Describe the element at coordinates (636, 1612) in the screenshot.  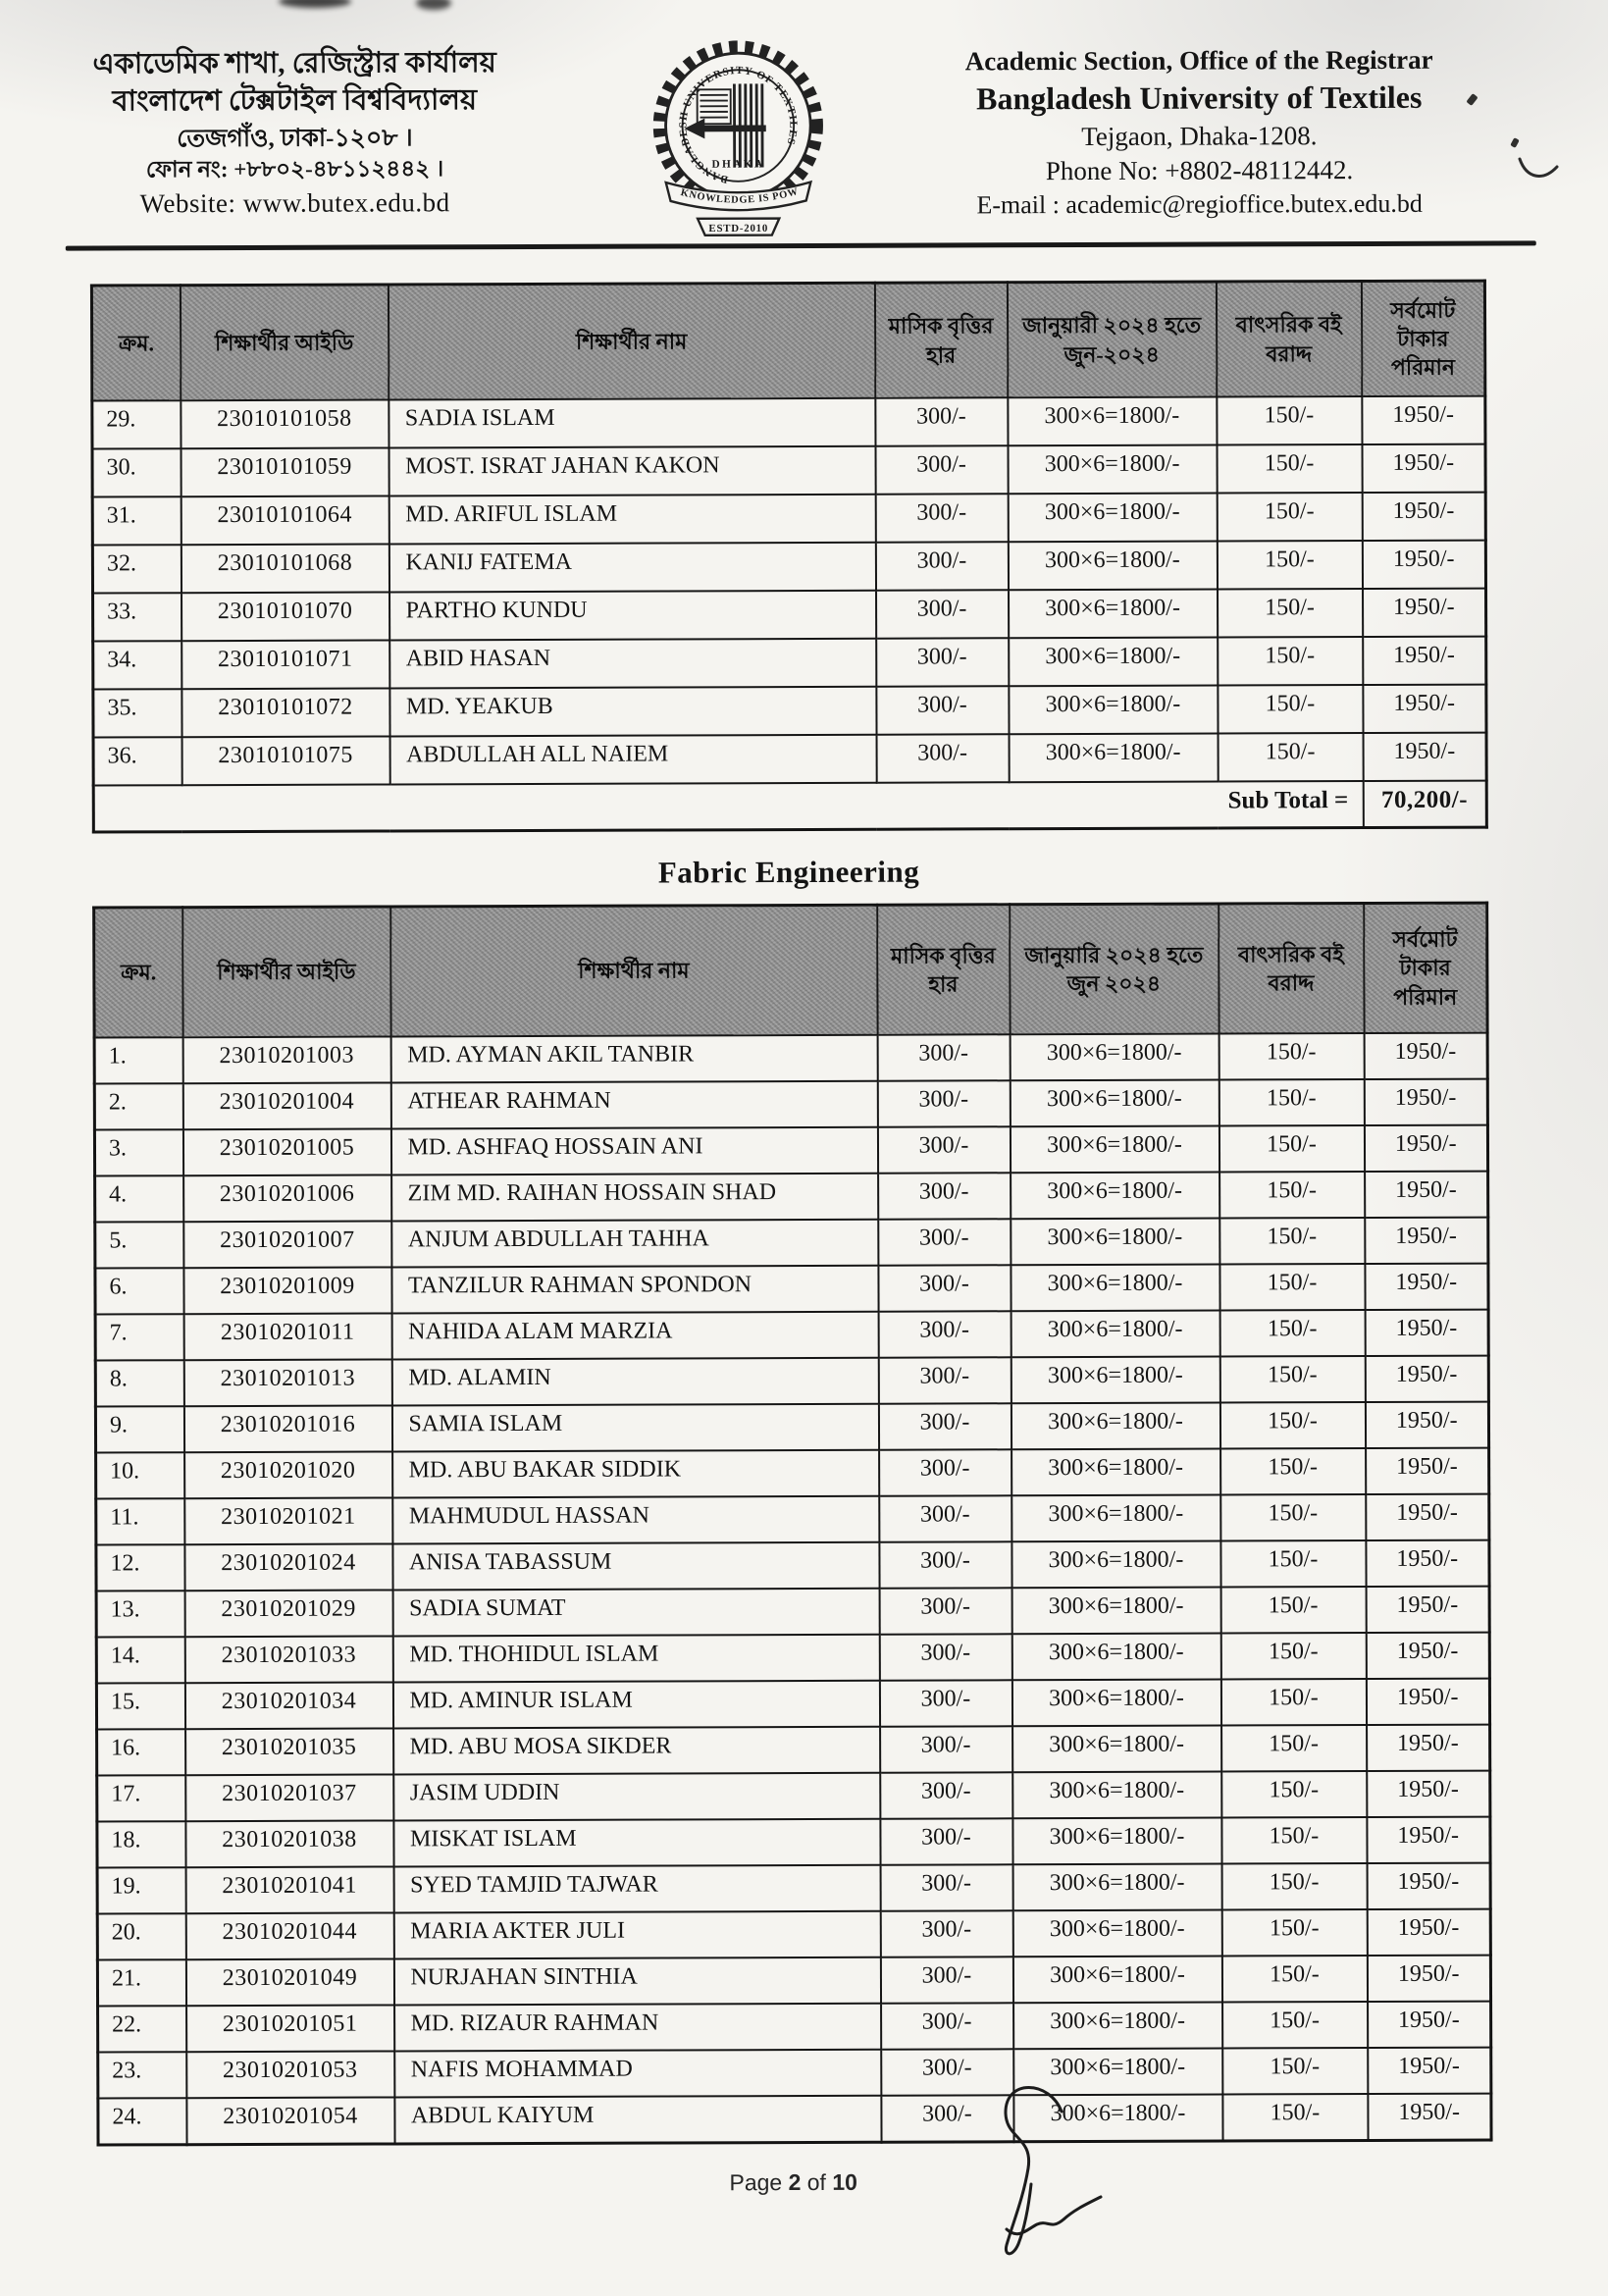
I see `table-cell: SADIA SUMAT` at that location.